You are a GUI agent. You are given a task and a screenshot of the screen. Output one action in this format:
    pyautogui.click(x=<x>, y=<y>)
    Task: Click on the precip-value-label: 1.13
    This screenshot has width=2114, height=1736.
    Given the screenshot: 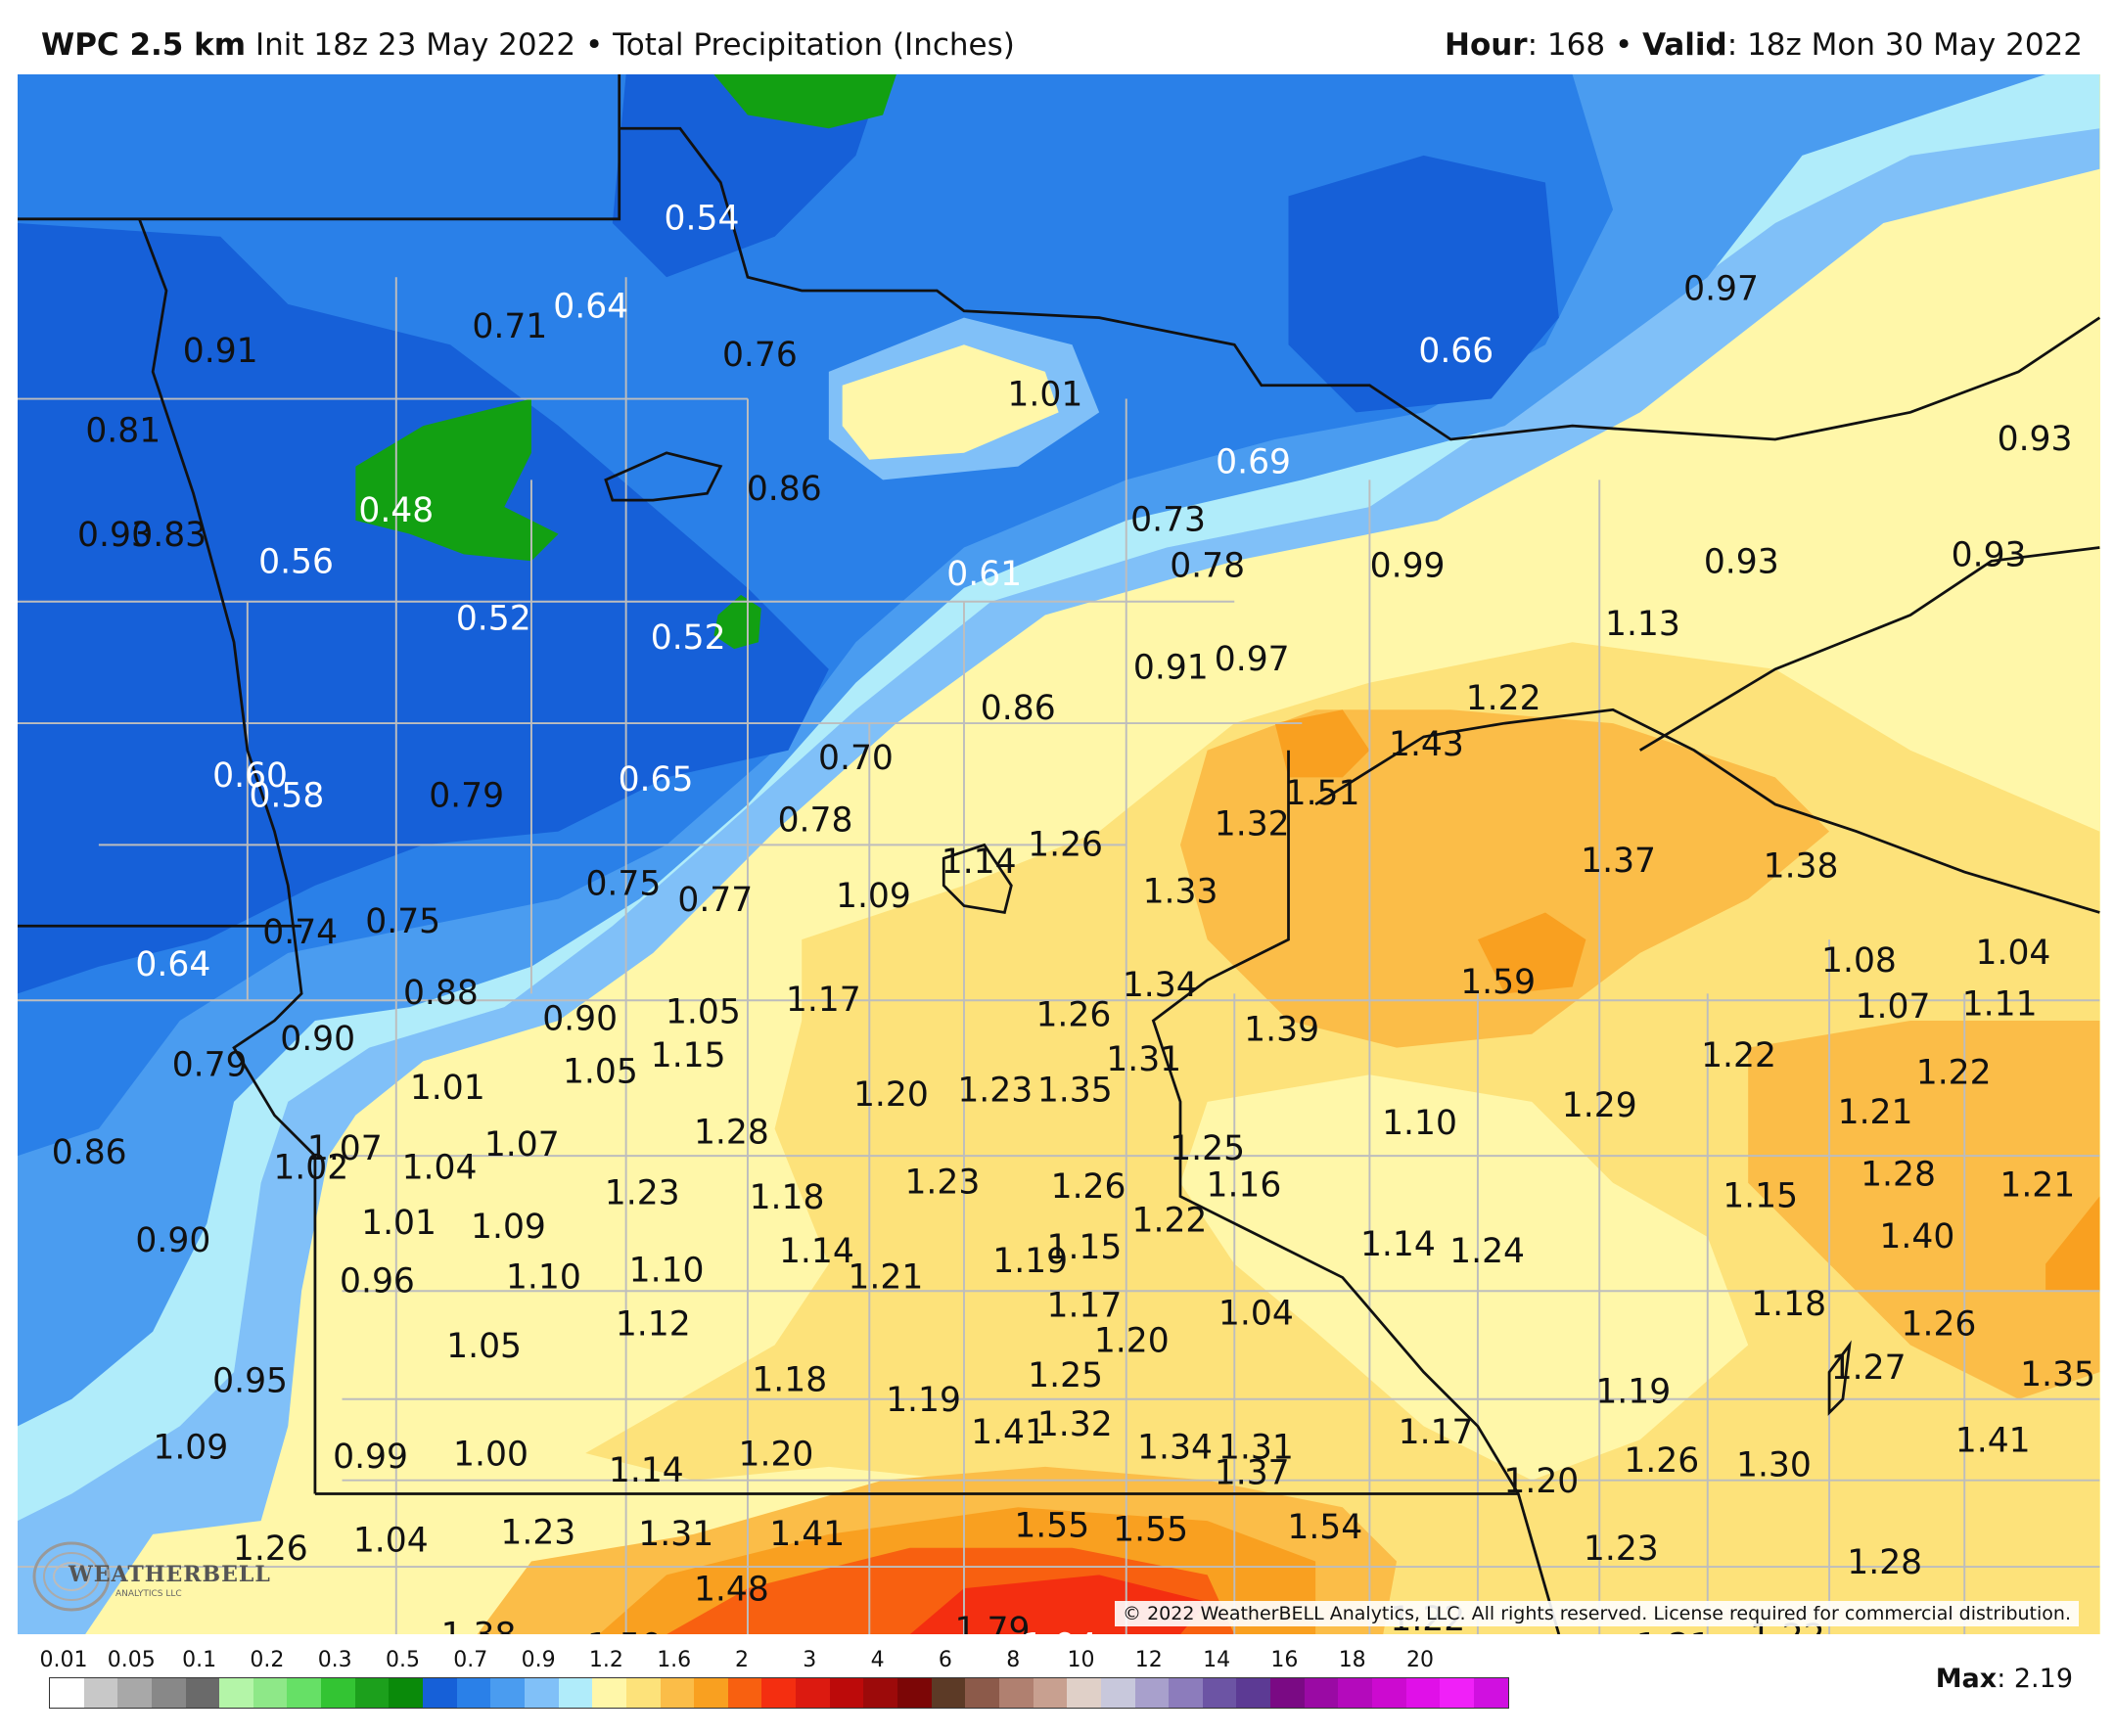 What is the action you would take?
    pyautogui.click(x=1987, y=1633)
    